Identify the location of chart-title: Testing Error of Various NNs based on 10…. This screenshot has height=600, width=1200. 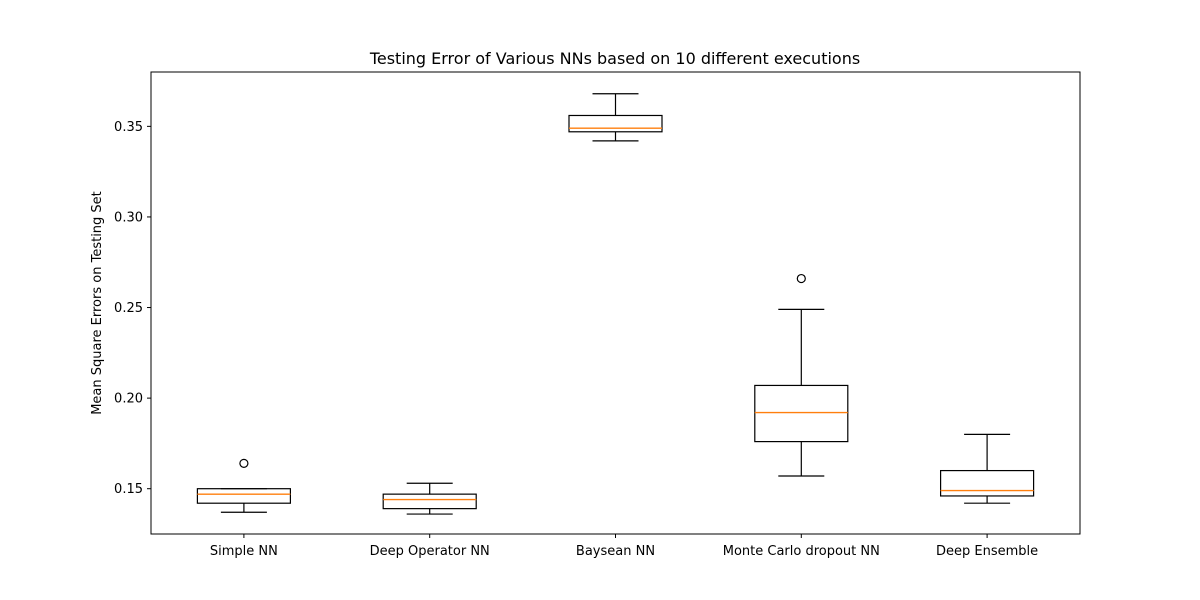
(614, 58).